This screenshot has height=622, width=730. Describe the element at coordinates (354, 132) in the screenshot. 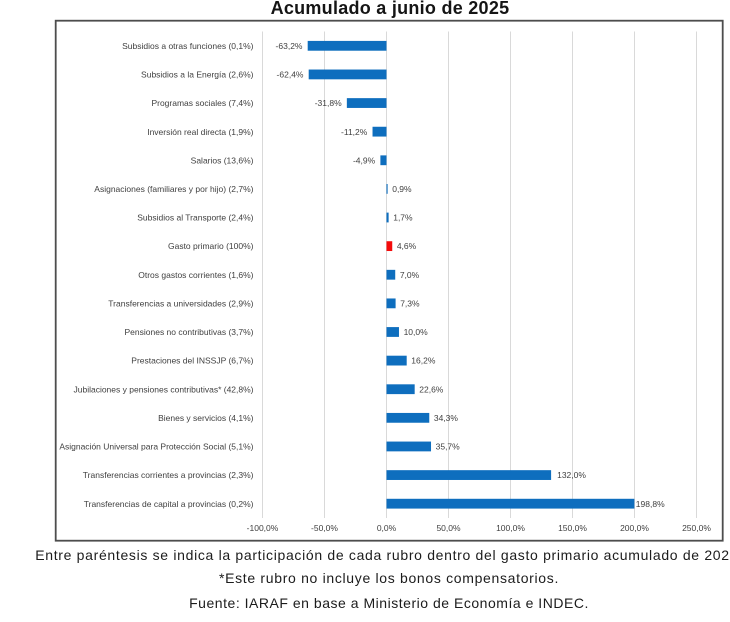

I see `svg-text: -11,2%` at that location.